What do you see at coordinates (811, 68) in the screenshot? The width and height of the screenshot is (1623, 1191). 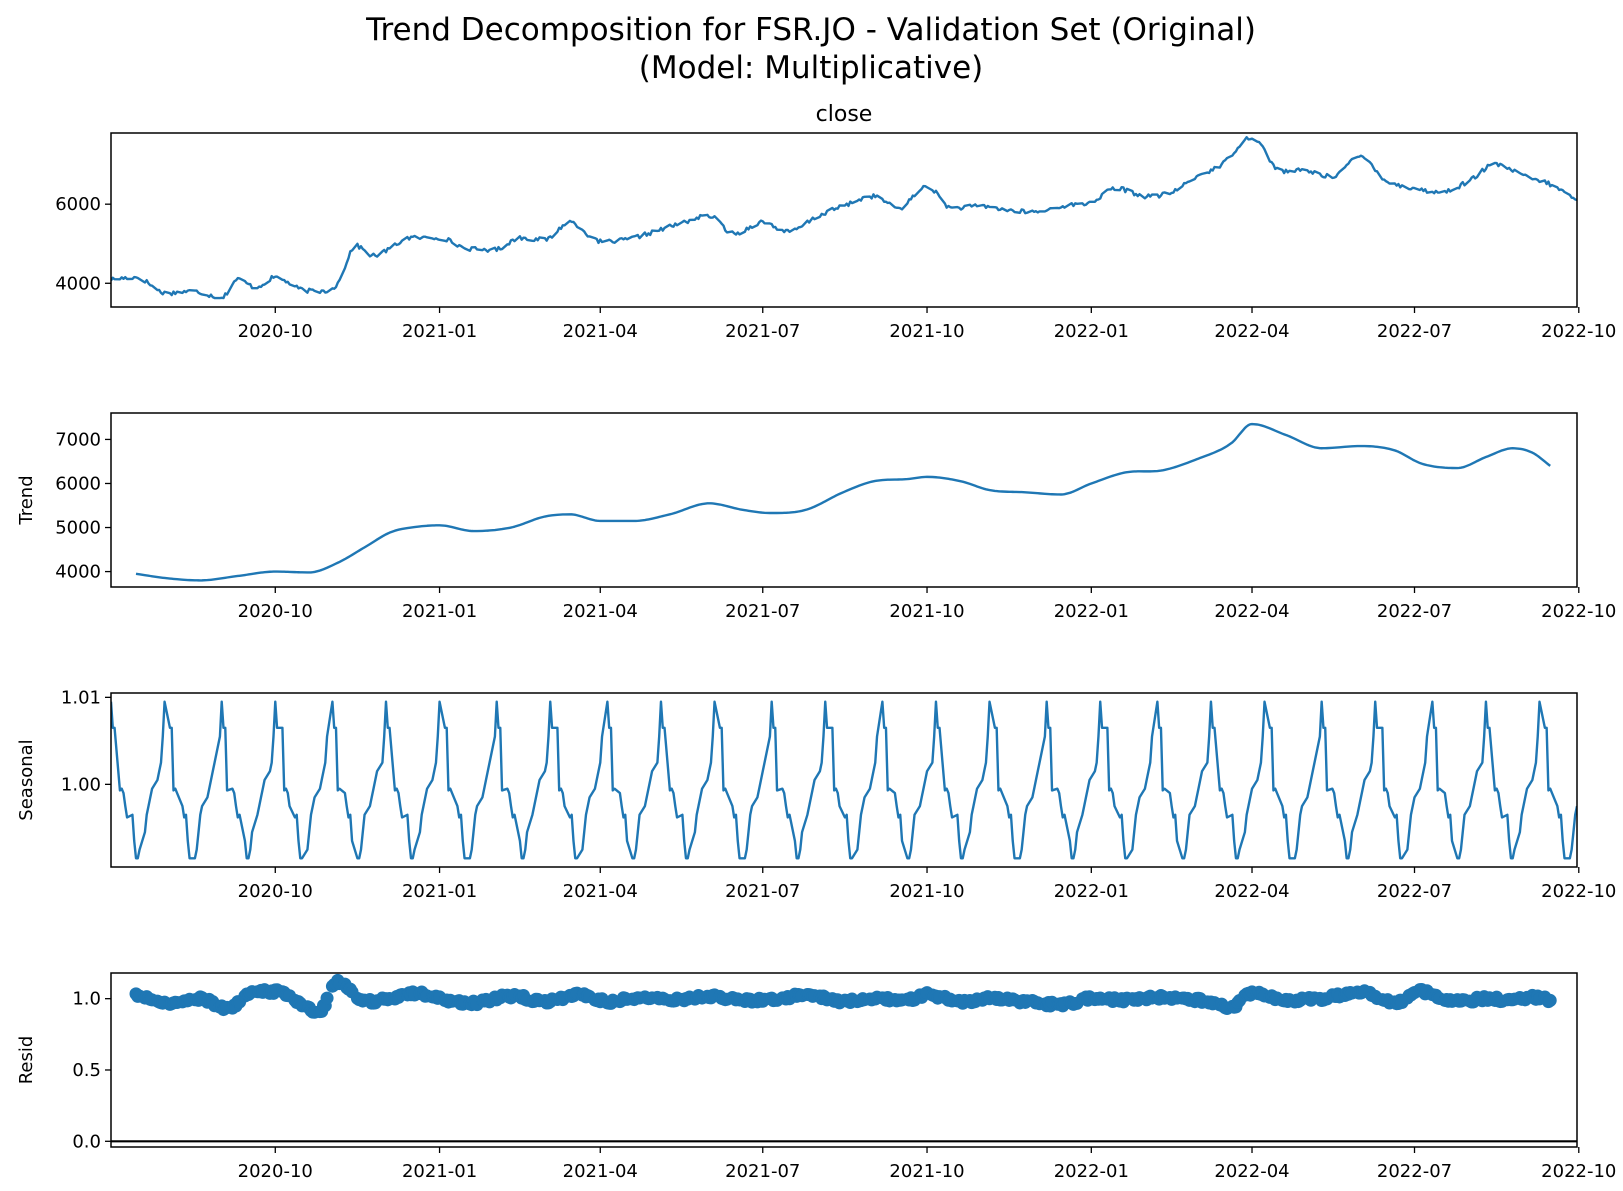 I see `figure-subtitle: (Model: Multiplicative)` at bounding box center [811, 68].